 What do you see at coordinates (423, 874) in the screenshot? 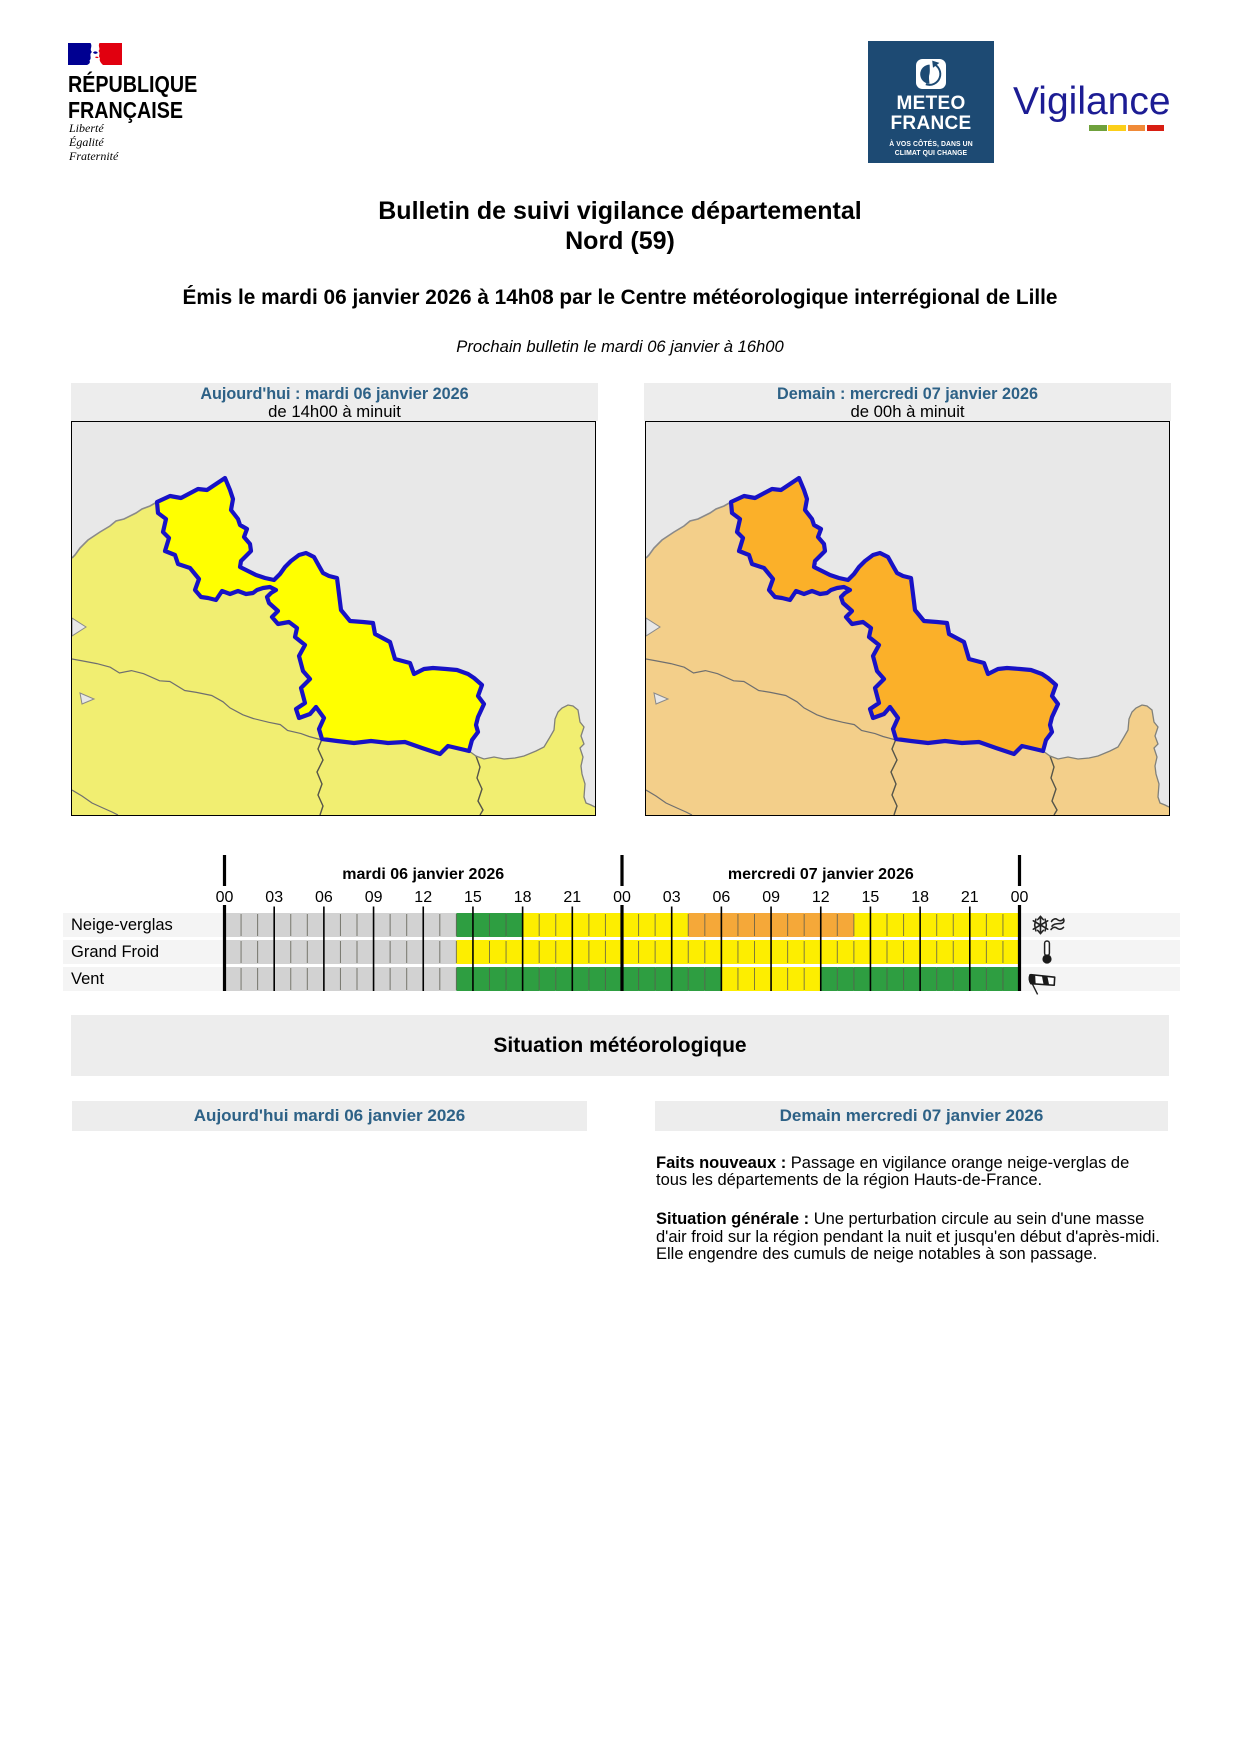
I see `svg-text: mardi 06 janvier 2026` at bounding box center [423, 874].